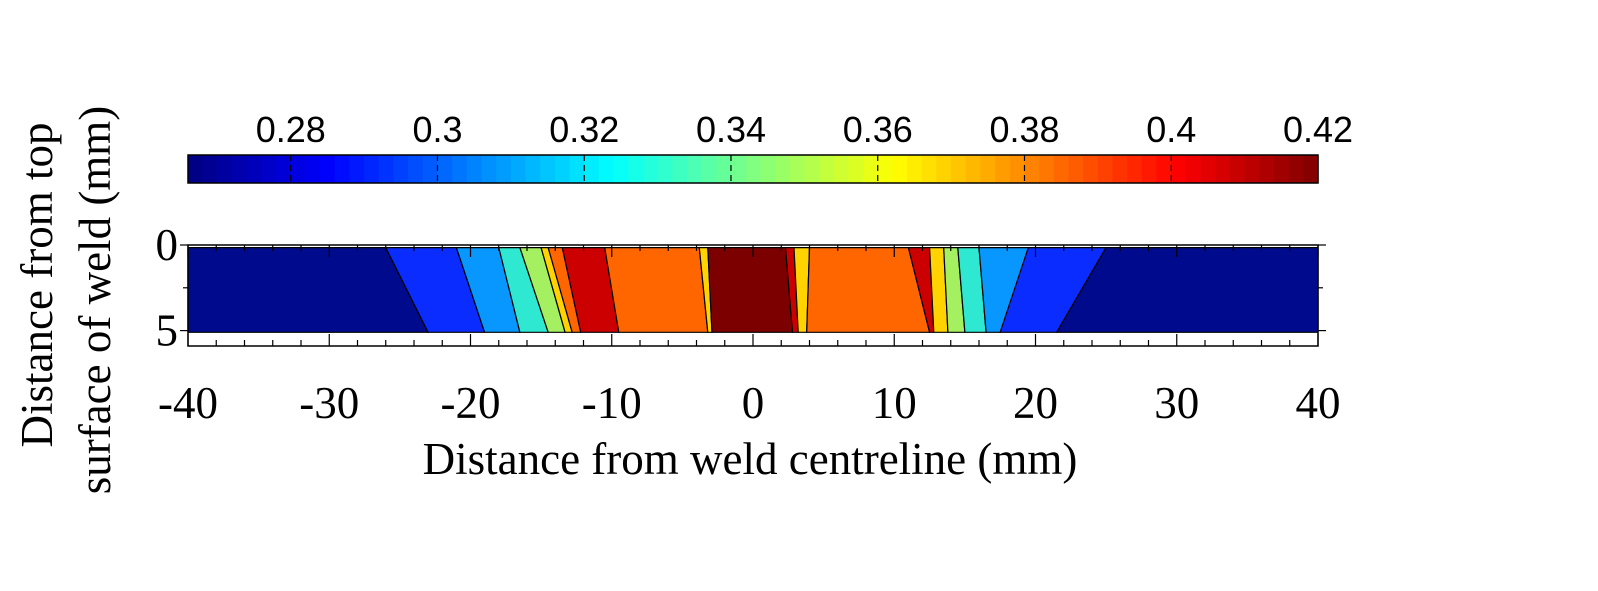  I want to click on x-tick-label: 40, so click(1318, 403).